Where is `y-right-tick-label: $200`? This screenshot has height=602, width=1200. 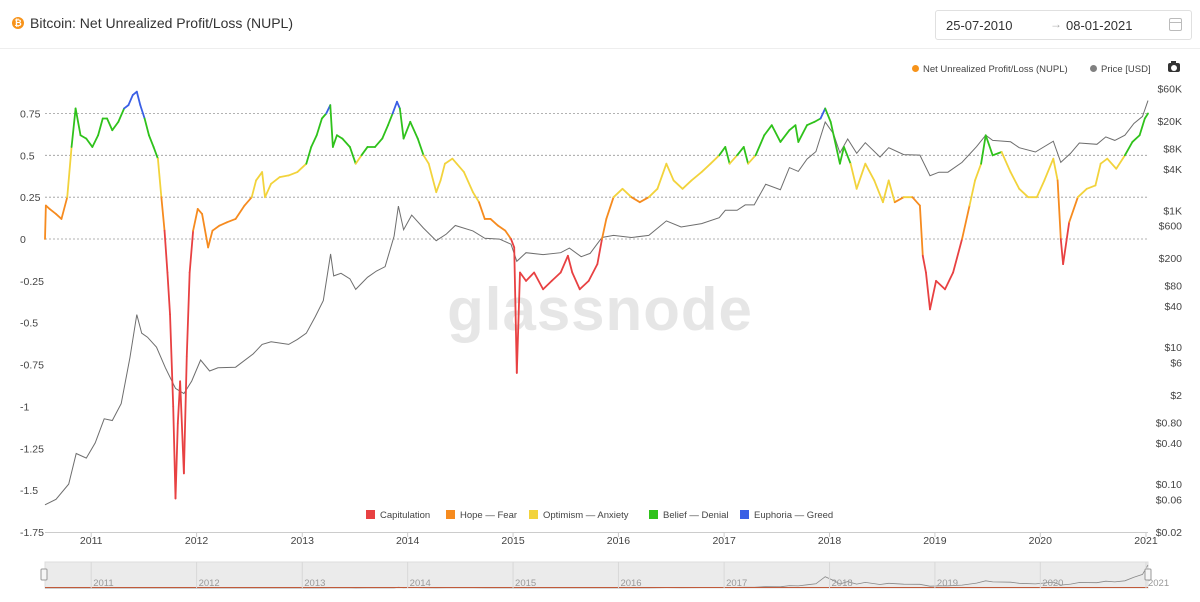
y-right-tick-label: $200 is located at coordinates (1171, 259).